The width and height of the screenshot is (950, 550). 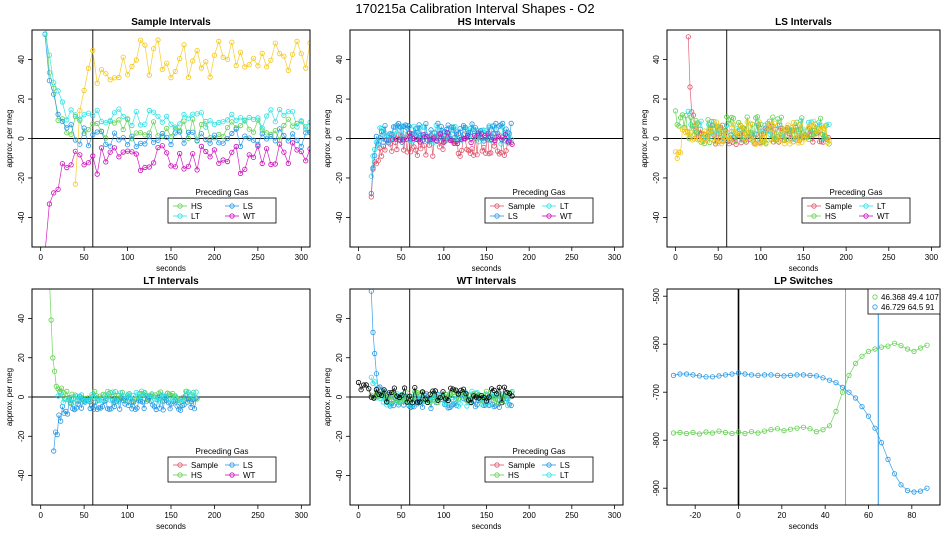 What do you see at coordinates (513, 475) in the screenshot?
I see `legend-label: HS` at bounding box center [513, 475].